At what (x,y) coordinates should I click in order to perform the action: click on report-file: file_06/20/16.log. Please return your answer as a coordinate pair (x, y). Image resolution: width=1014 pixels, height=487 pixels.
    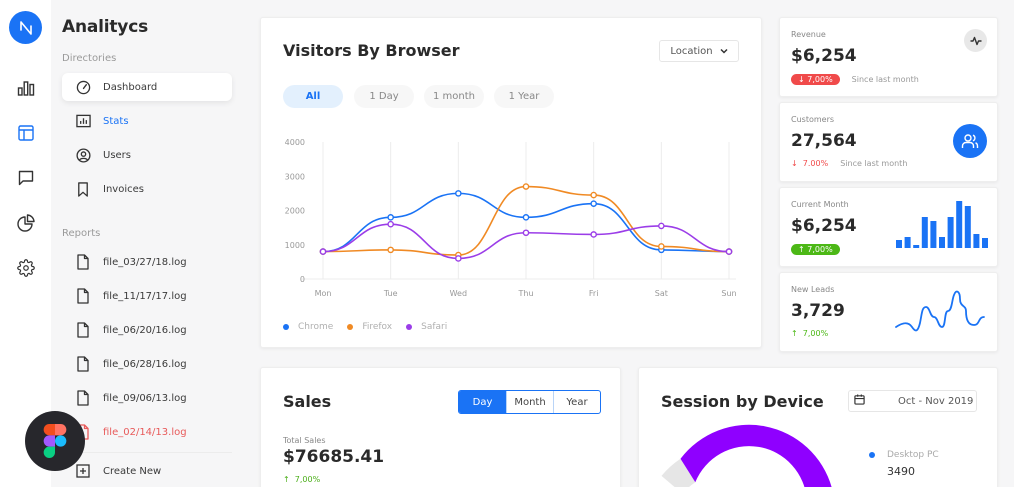
    Looking at the image, I should click on (147, 330).